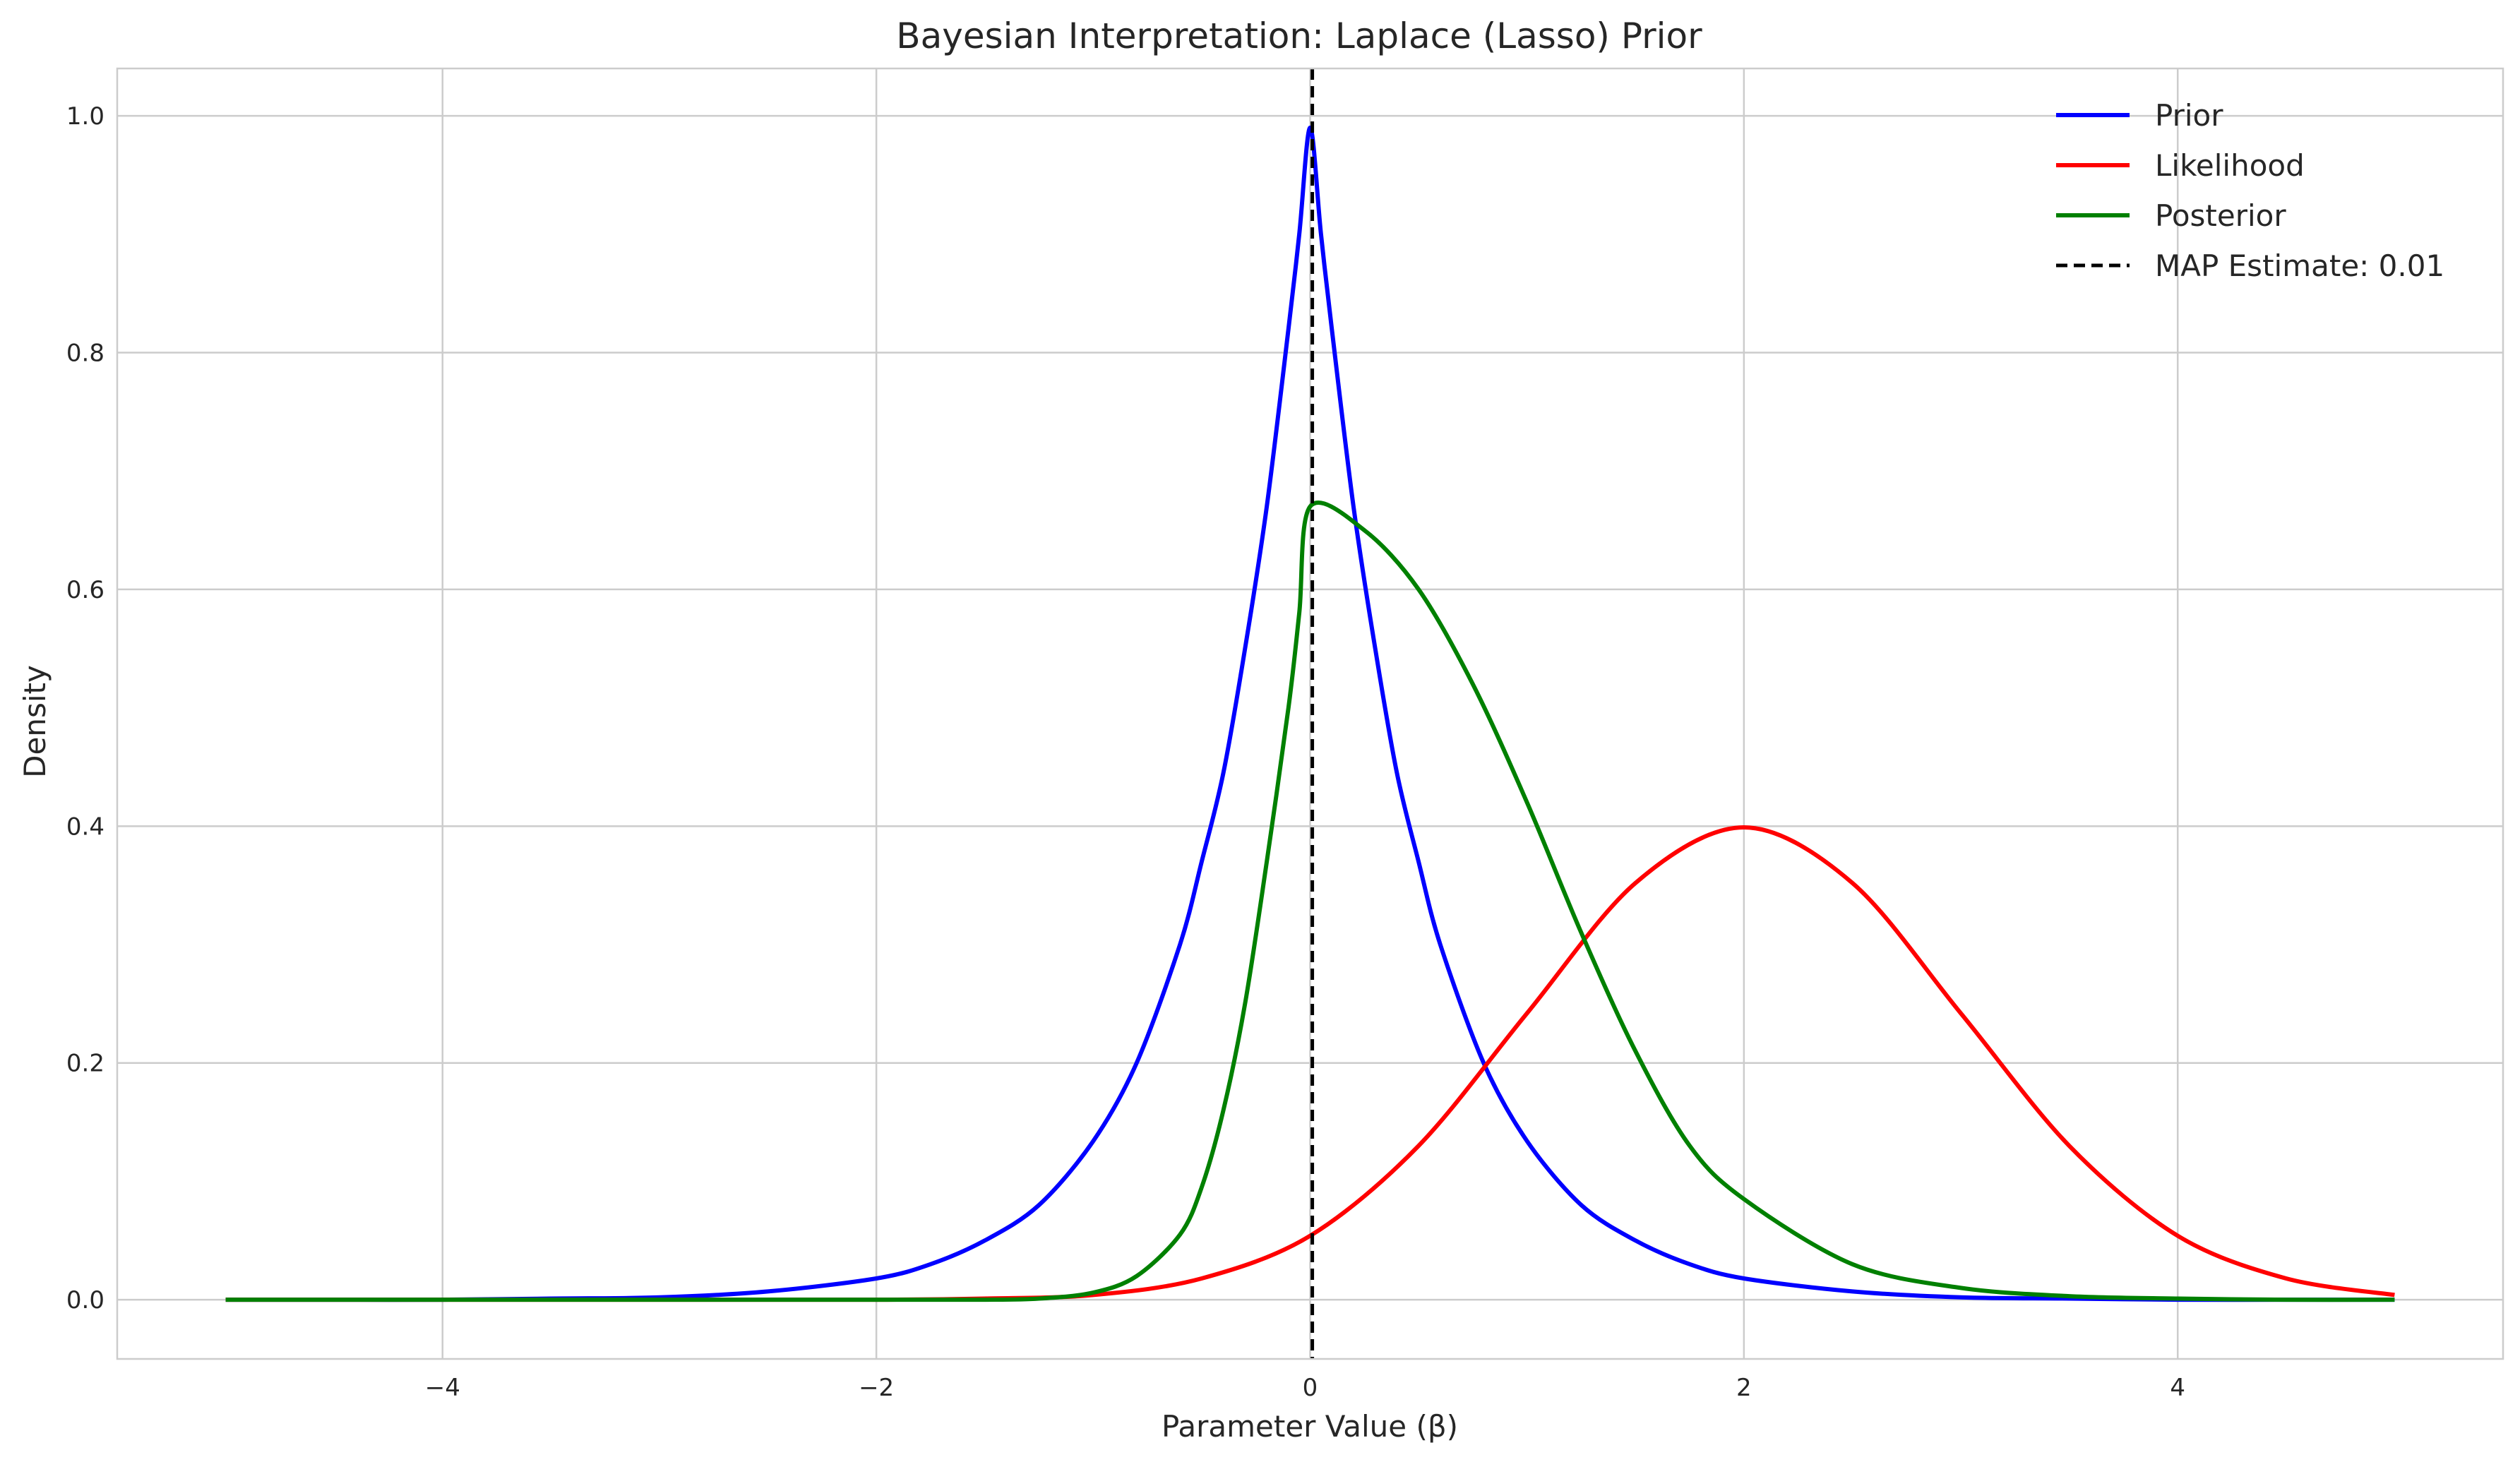  I want to click on x-tick-label: 4, so click(2178, 1388).